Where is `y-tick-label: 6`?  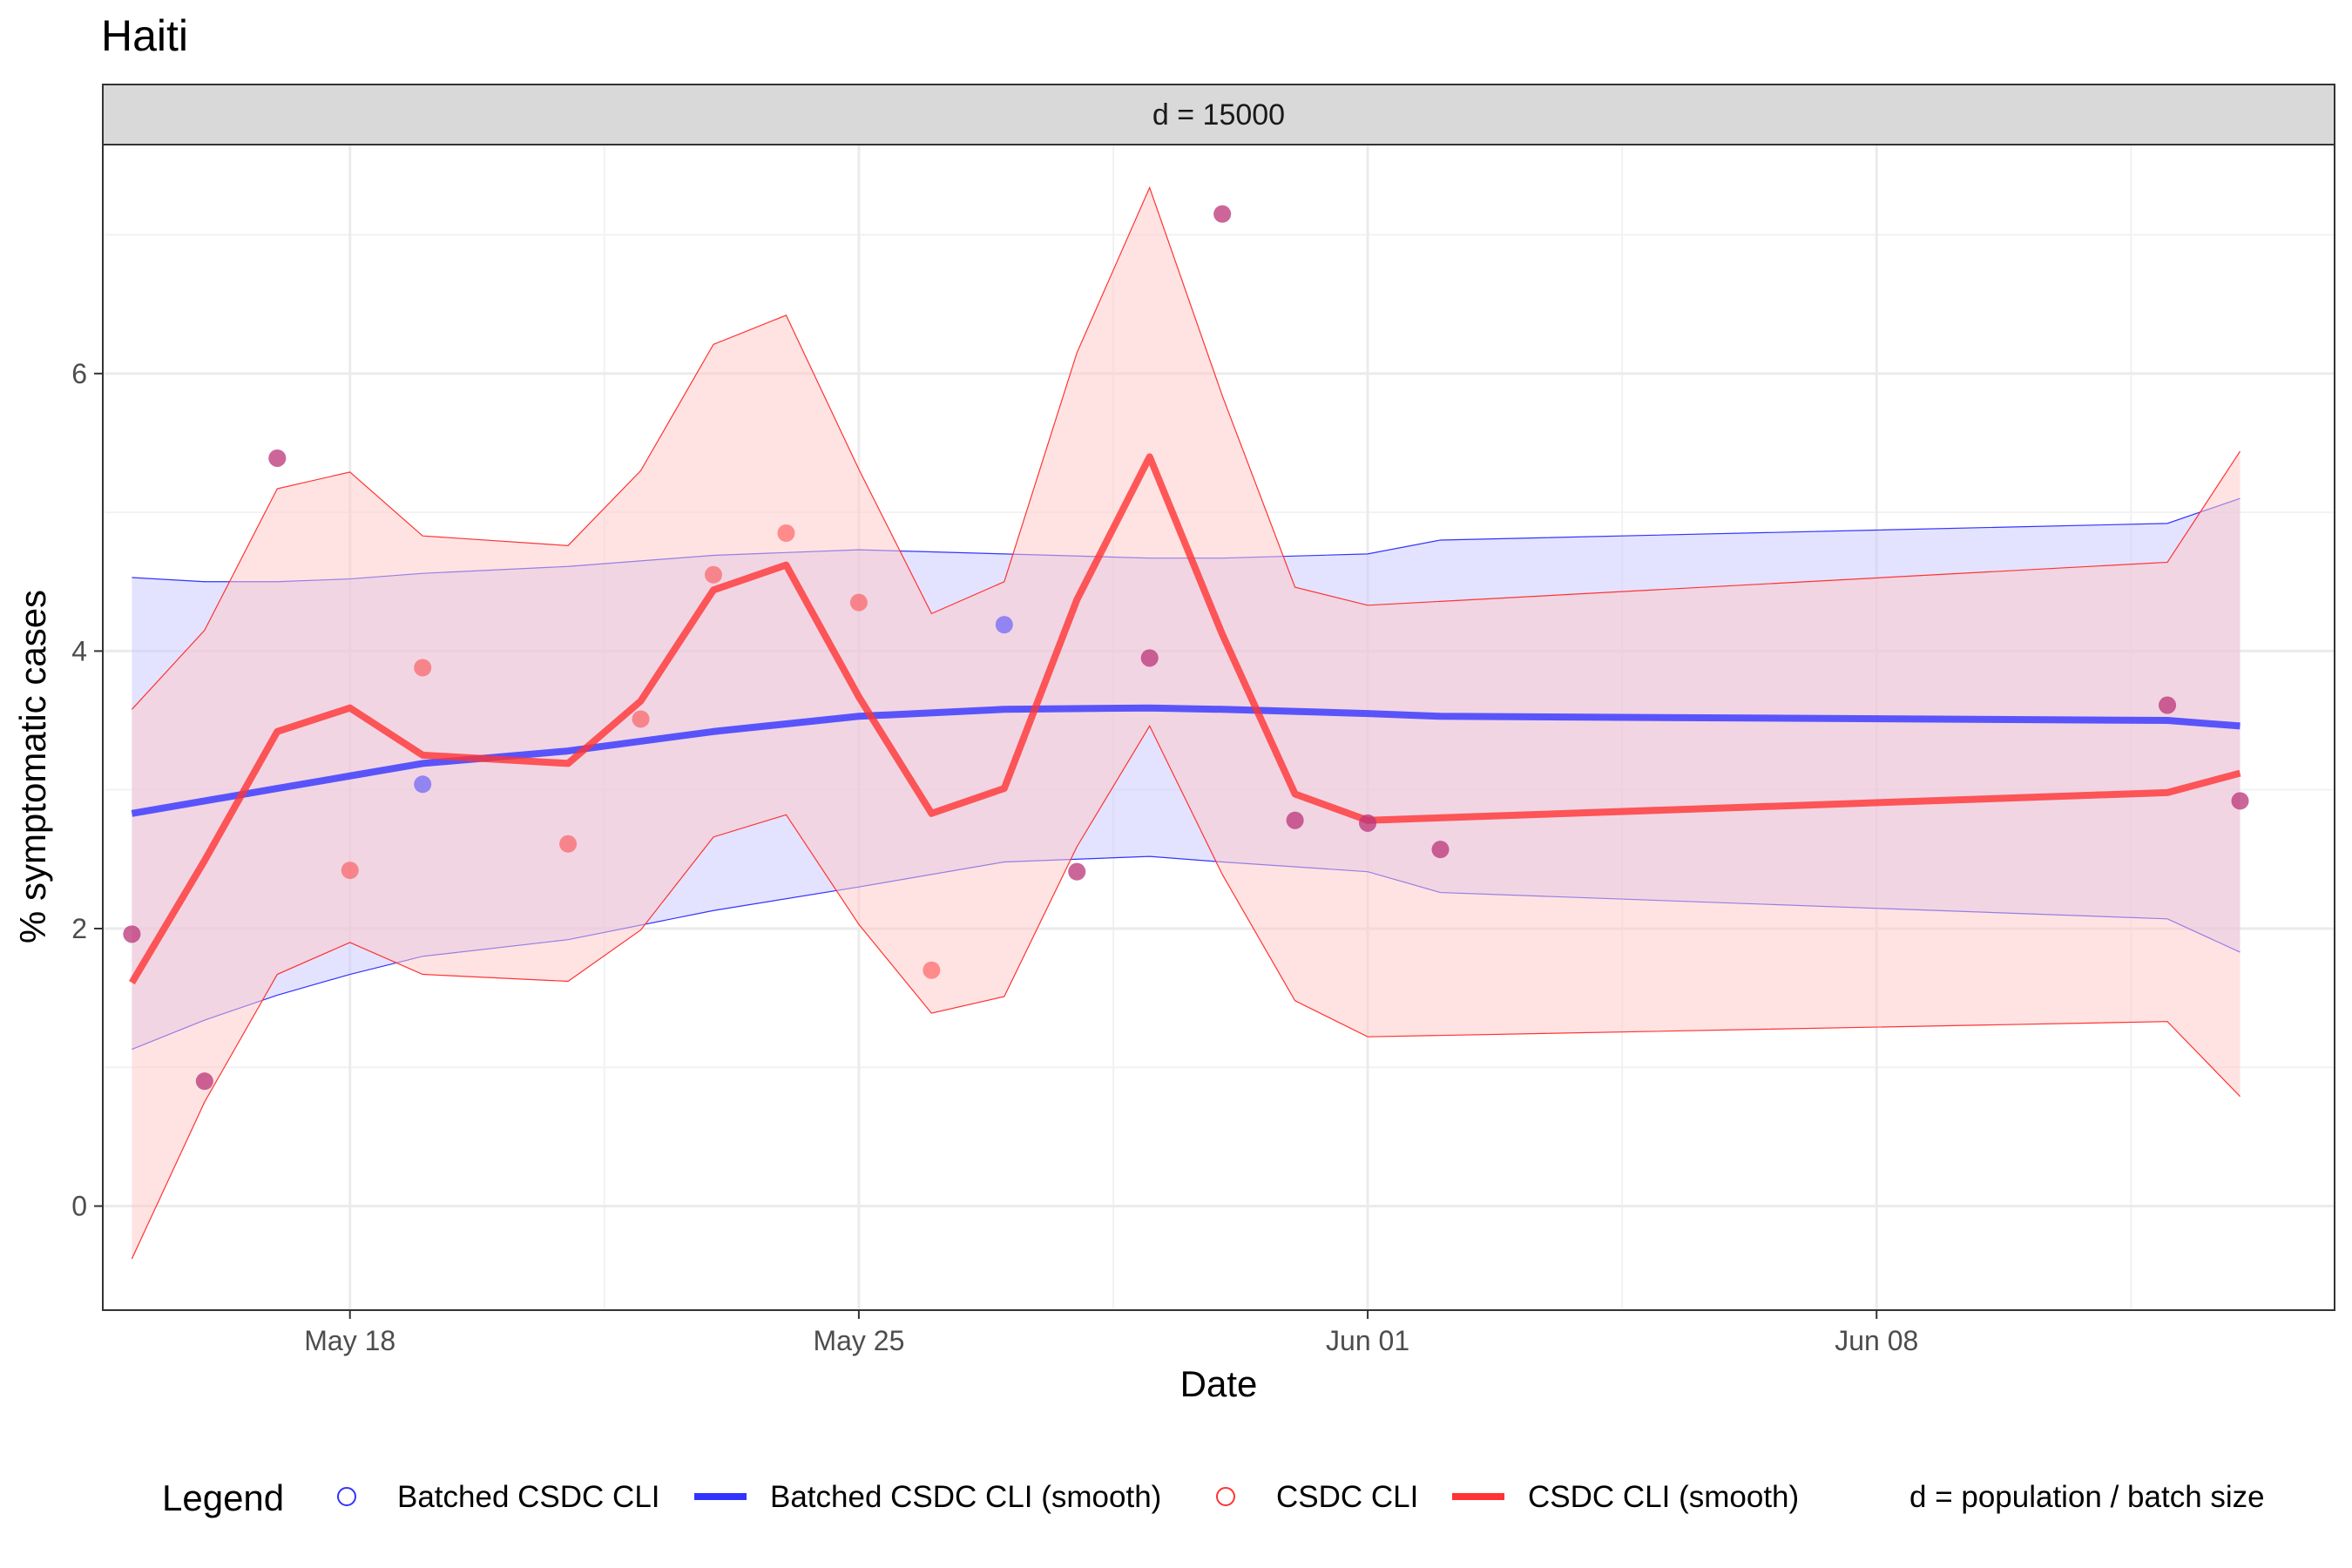
y-tick-label: 6 is located at coordinates (79, 373).